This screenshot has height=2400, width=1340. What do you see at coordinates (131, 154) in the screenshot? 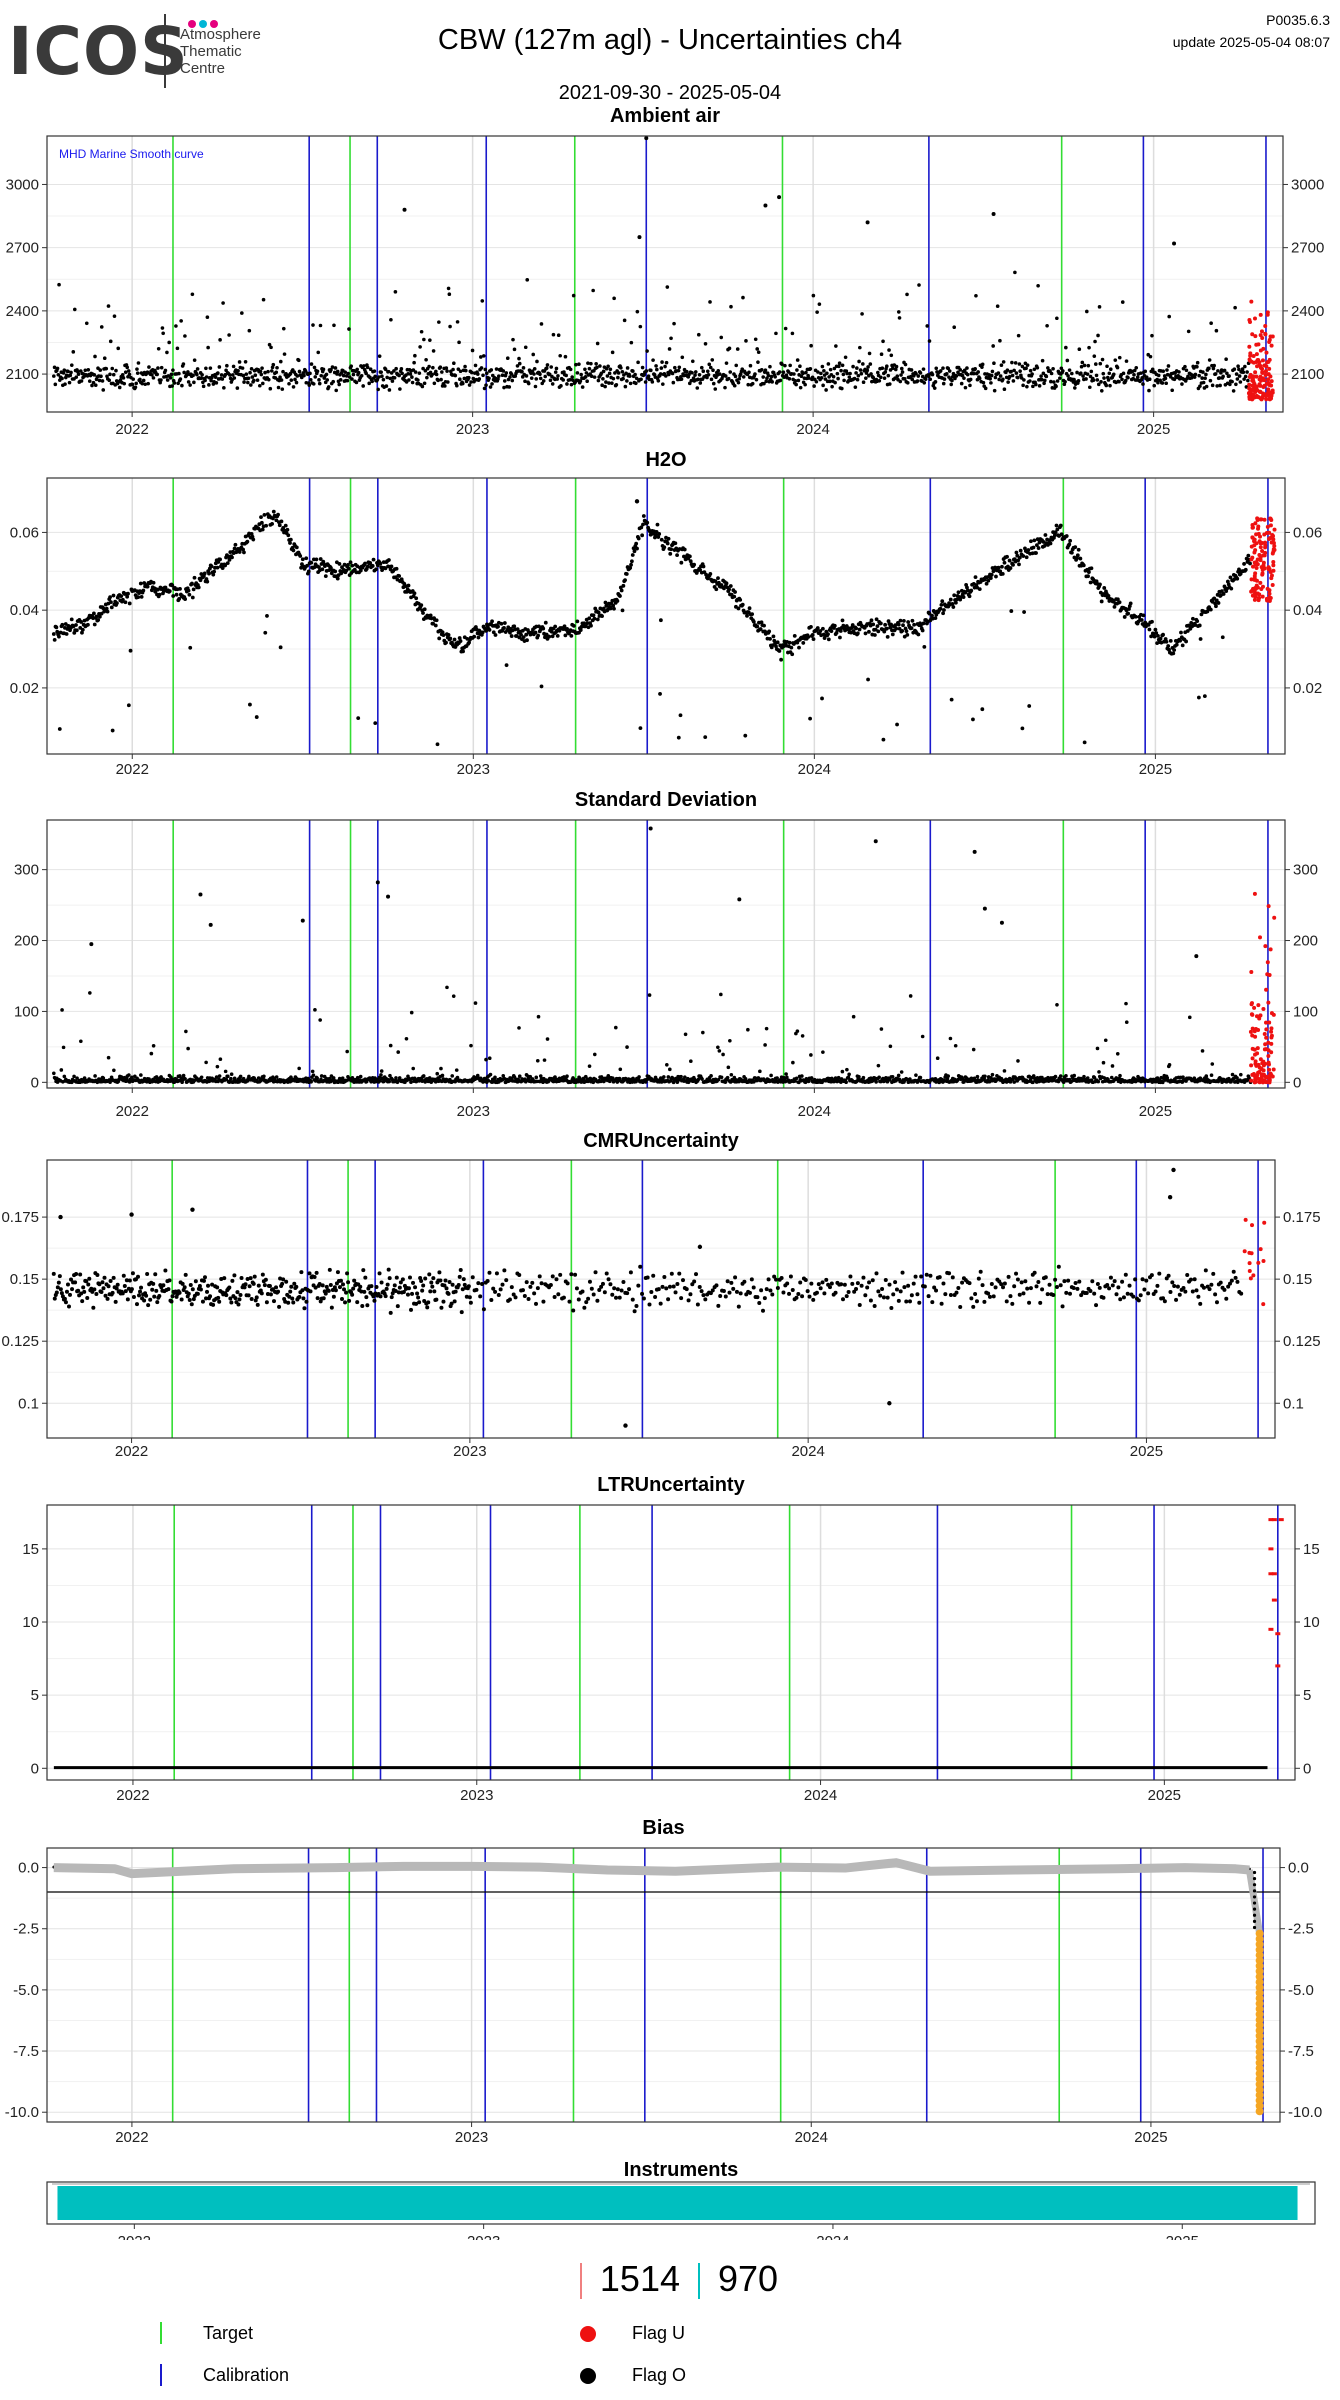
I see `chart-annotation: MHD Marine Smooth curve` at bounding box center [131, 154].